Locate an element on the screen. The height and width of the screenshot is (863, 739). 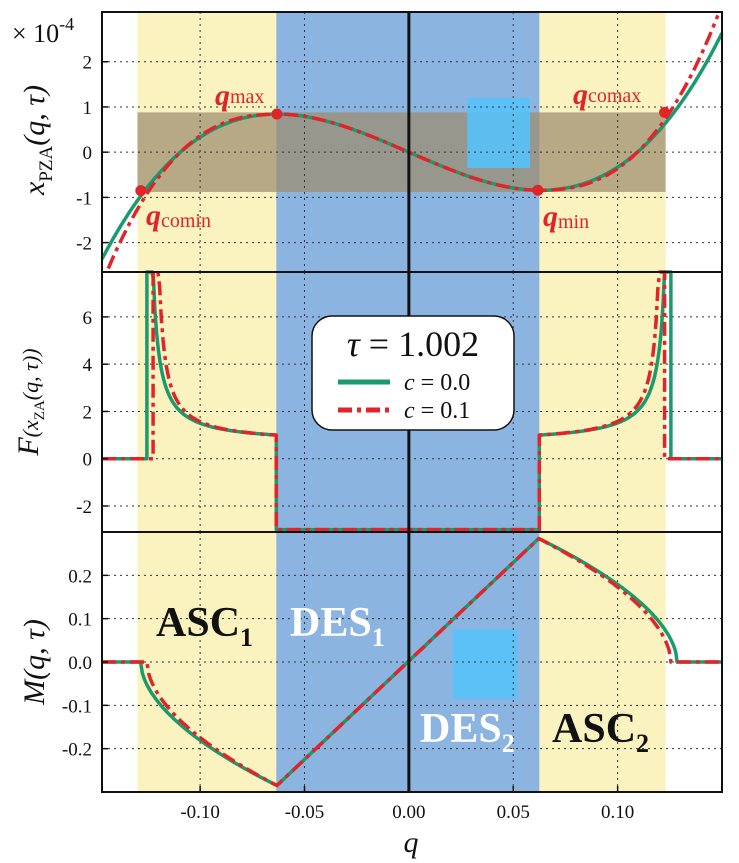
y-tick-label-2: 0.0 is located at coordinates (80, 663).